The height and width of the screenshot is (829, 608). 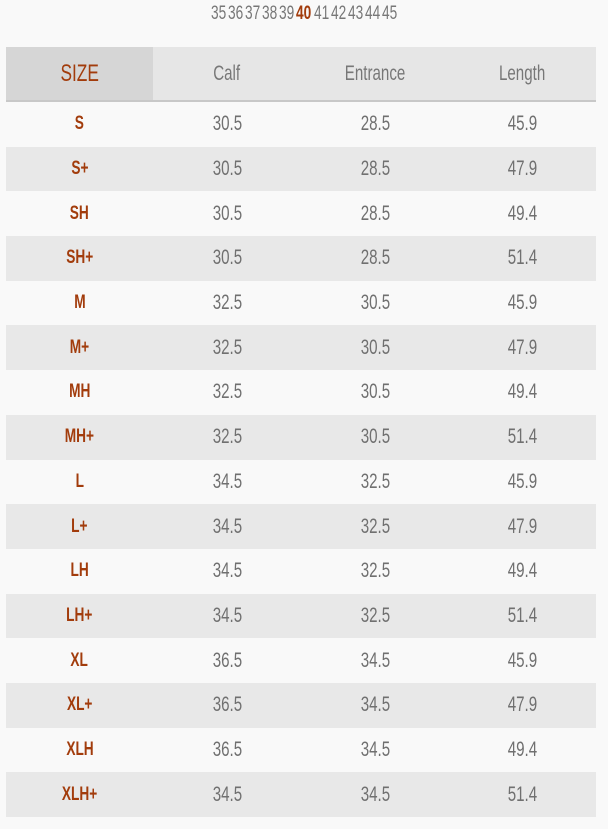 I want to click on cell-size-text: XLH+, so click(x=79, y=794).